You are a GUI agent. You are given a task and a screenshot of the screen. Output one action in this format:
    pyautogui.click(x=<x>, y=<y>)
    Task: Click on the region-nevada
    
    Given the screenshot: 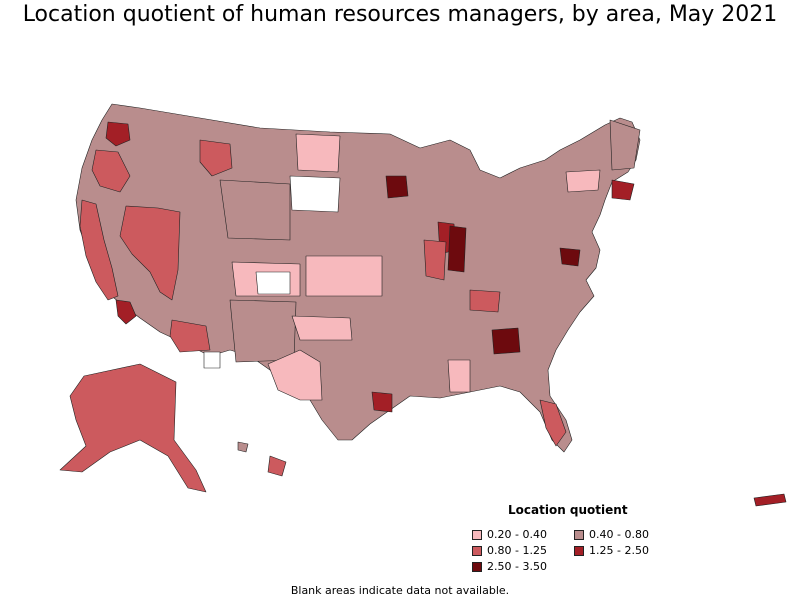 What is the action you would take?
    pyautogui.click(x=150, y=253)
    